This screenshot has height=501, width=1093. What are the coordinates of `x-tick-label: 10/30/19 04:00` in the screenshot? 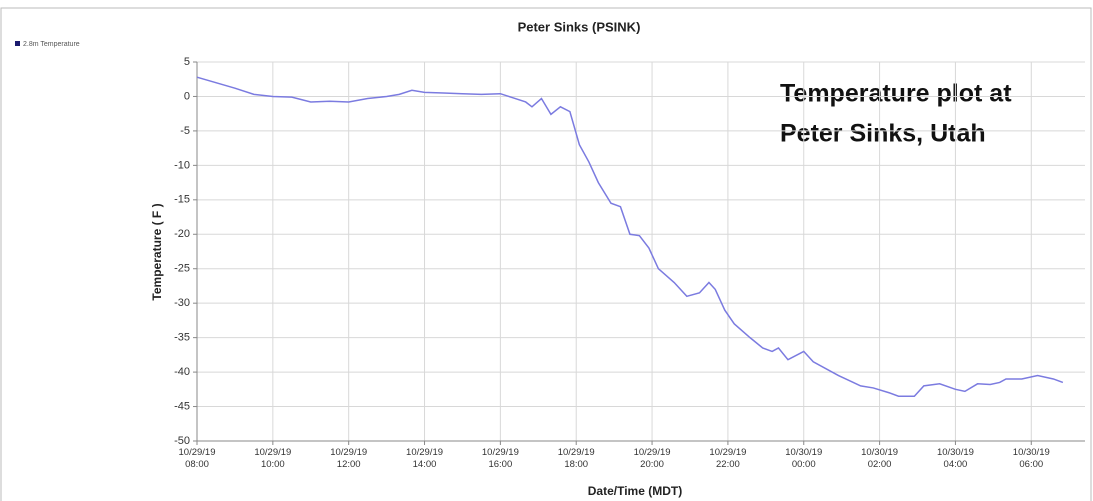 It's located at (955, 458).